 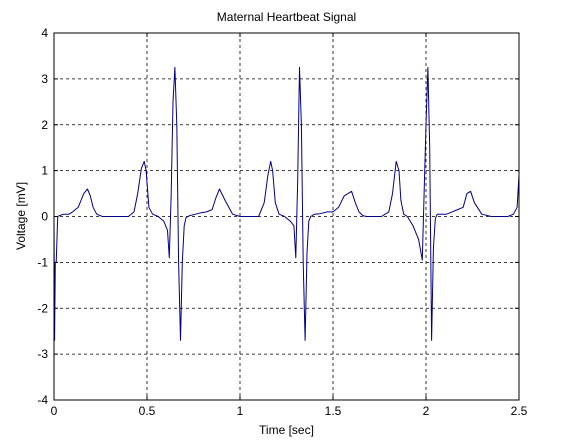 I want to click on x-tick-label: 2.5, so click(x=519, y=411).